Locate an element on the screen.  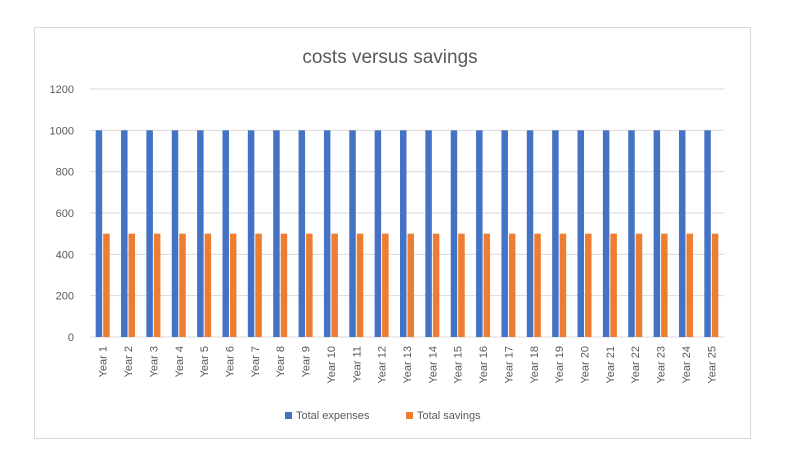
y-axis-ticks: 0 200 400 600 800 1000 1200 is located at coordinates (62, 214).